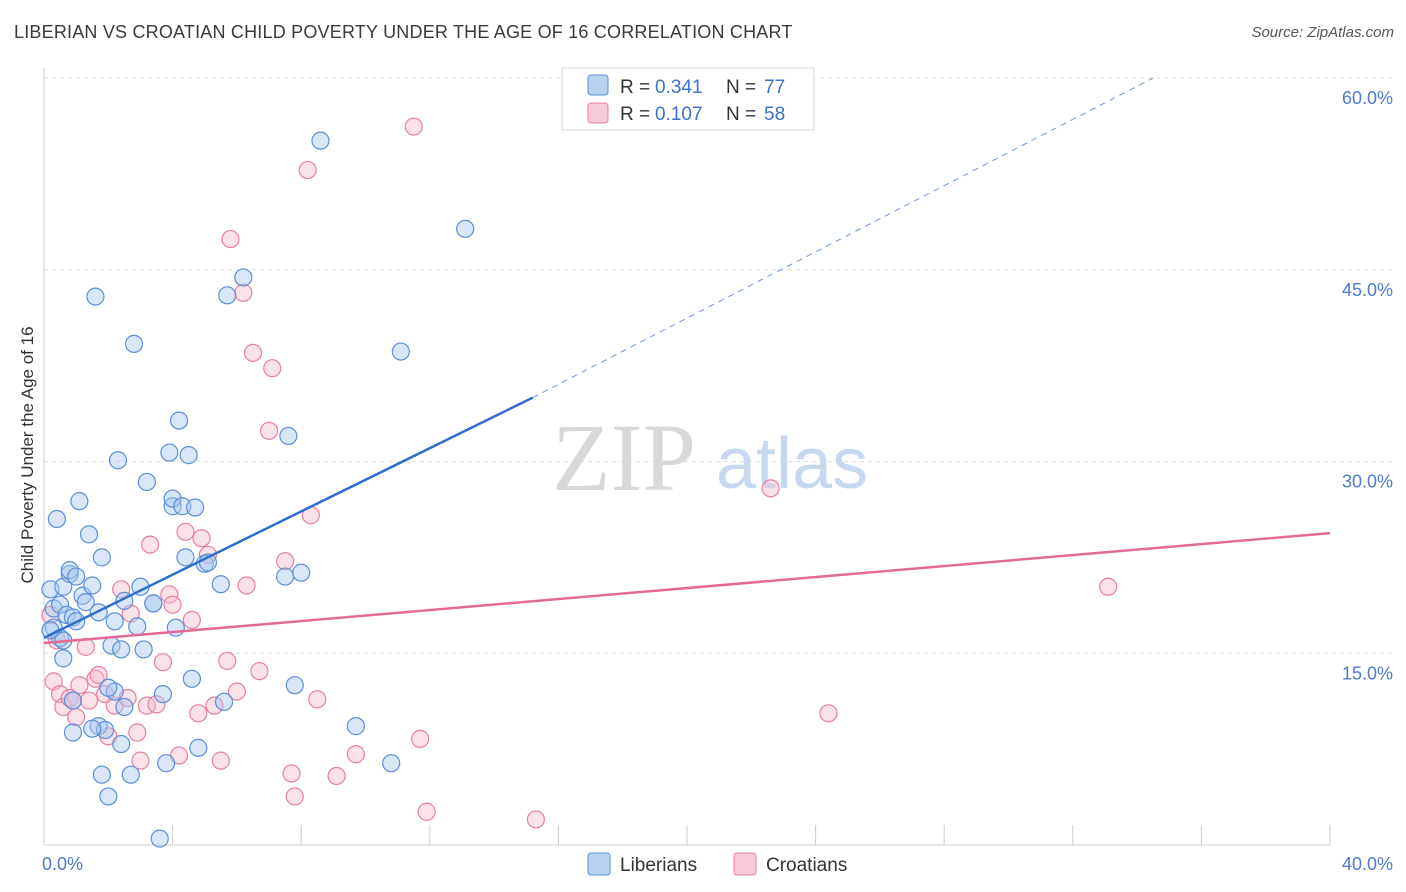  What do you see at coordinates (62, 864) in the screenshot?
I see `x-tick-label-min: 0.0%` at bounding box center [62, 864].